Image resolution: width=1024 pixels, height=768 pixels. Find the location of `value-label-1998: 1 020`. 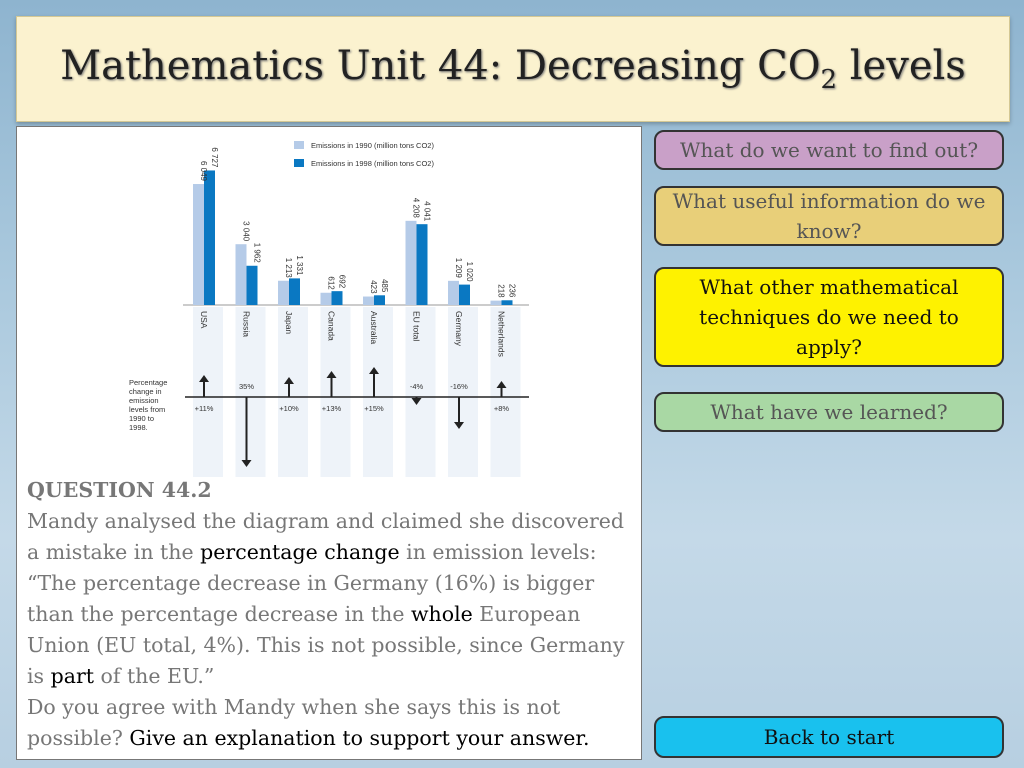

value-label-1998: 1 020 is located at coordinates (469, 272).